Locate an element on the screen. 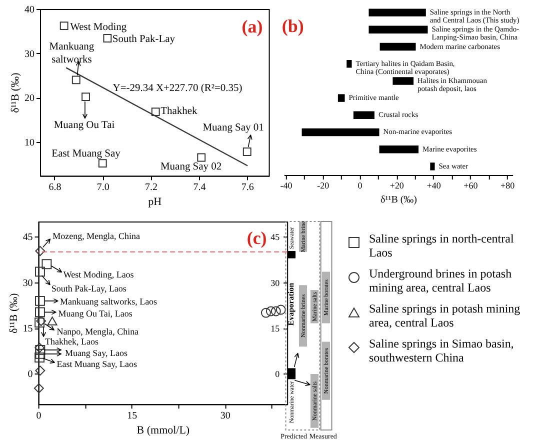  x-tick-label: +20 is located at coordinates (397, 185).